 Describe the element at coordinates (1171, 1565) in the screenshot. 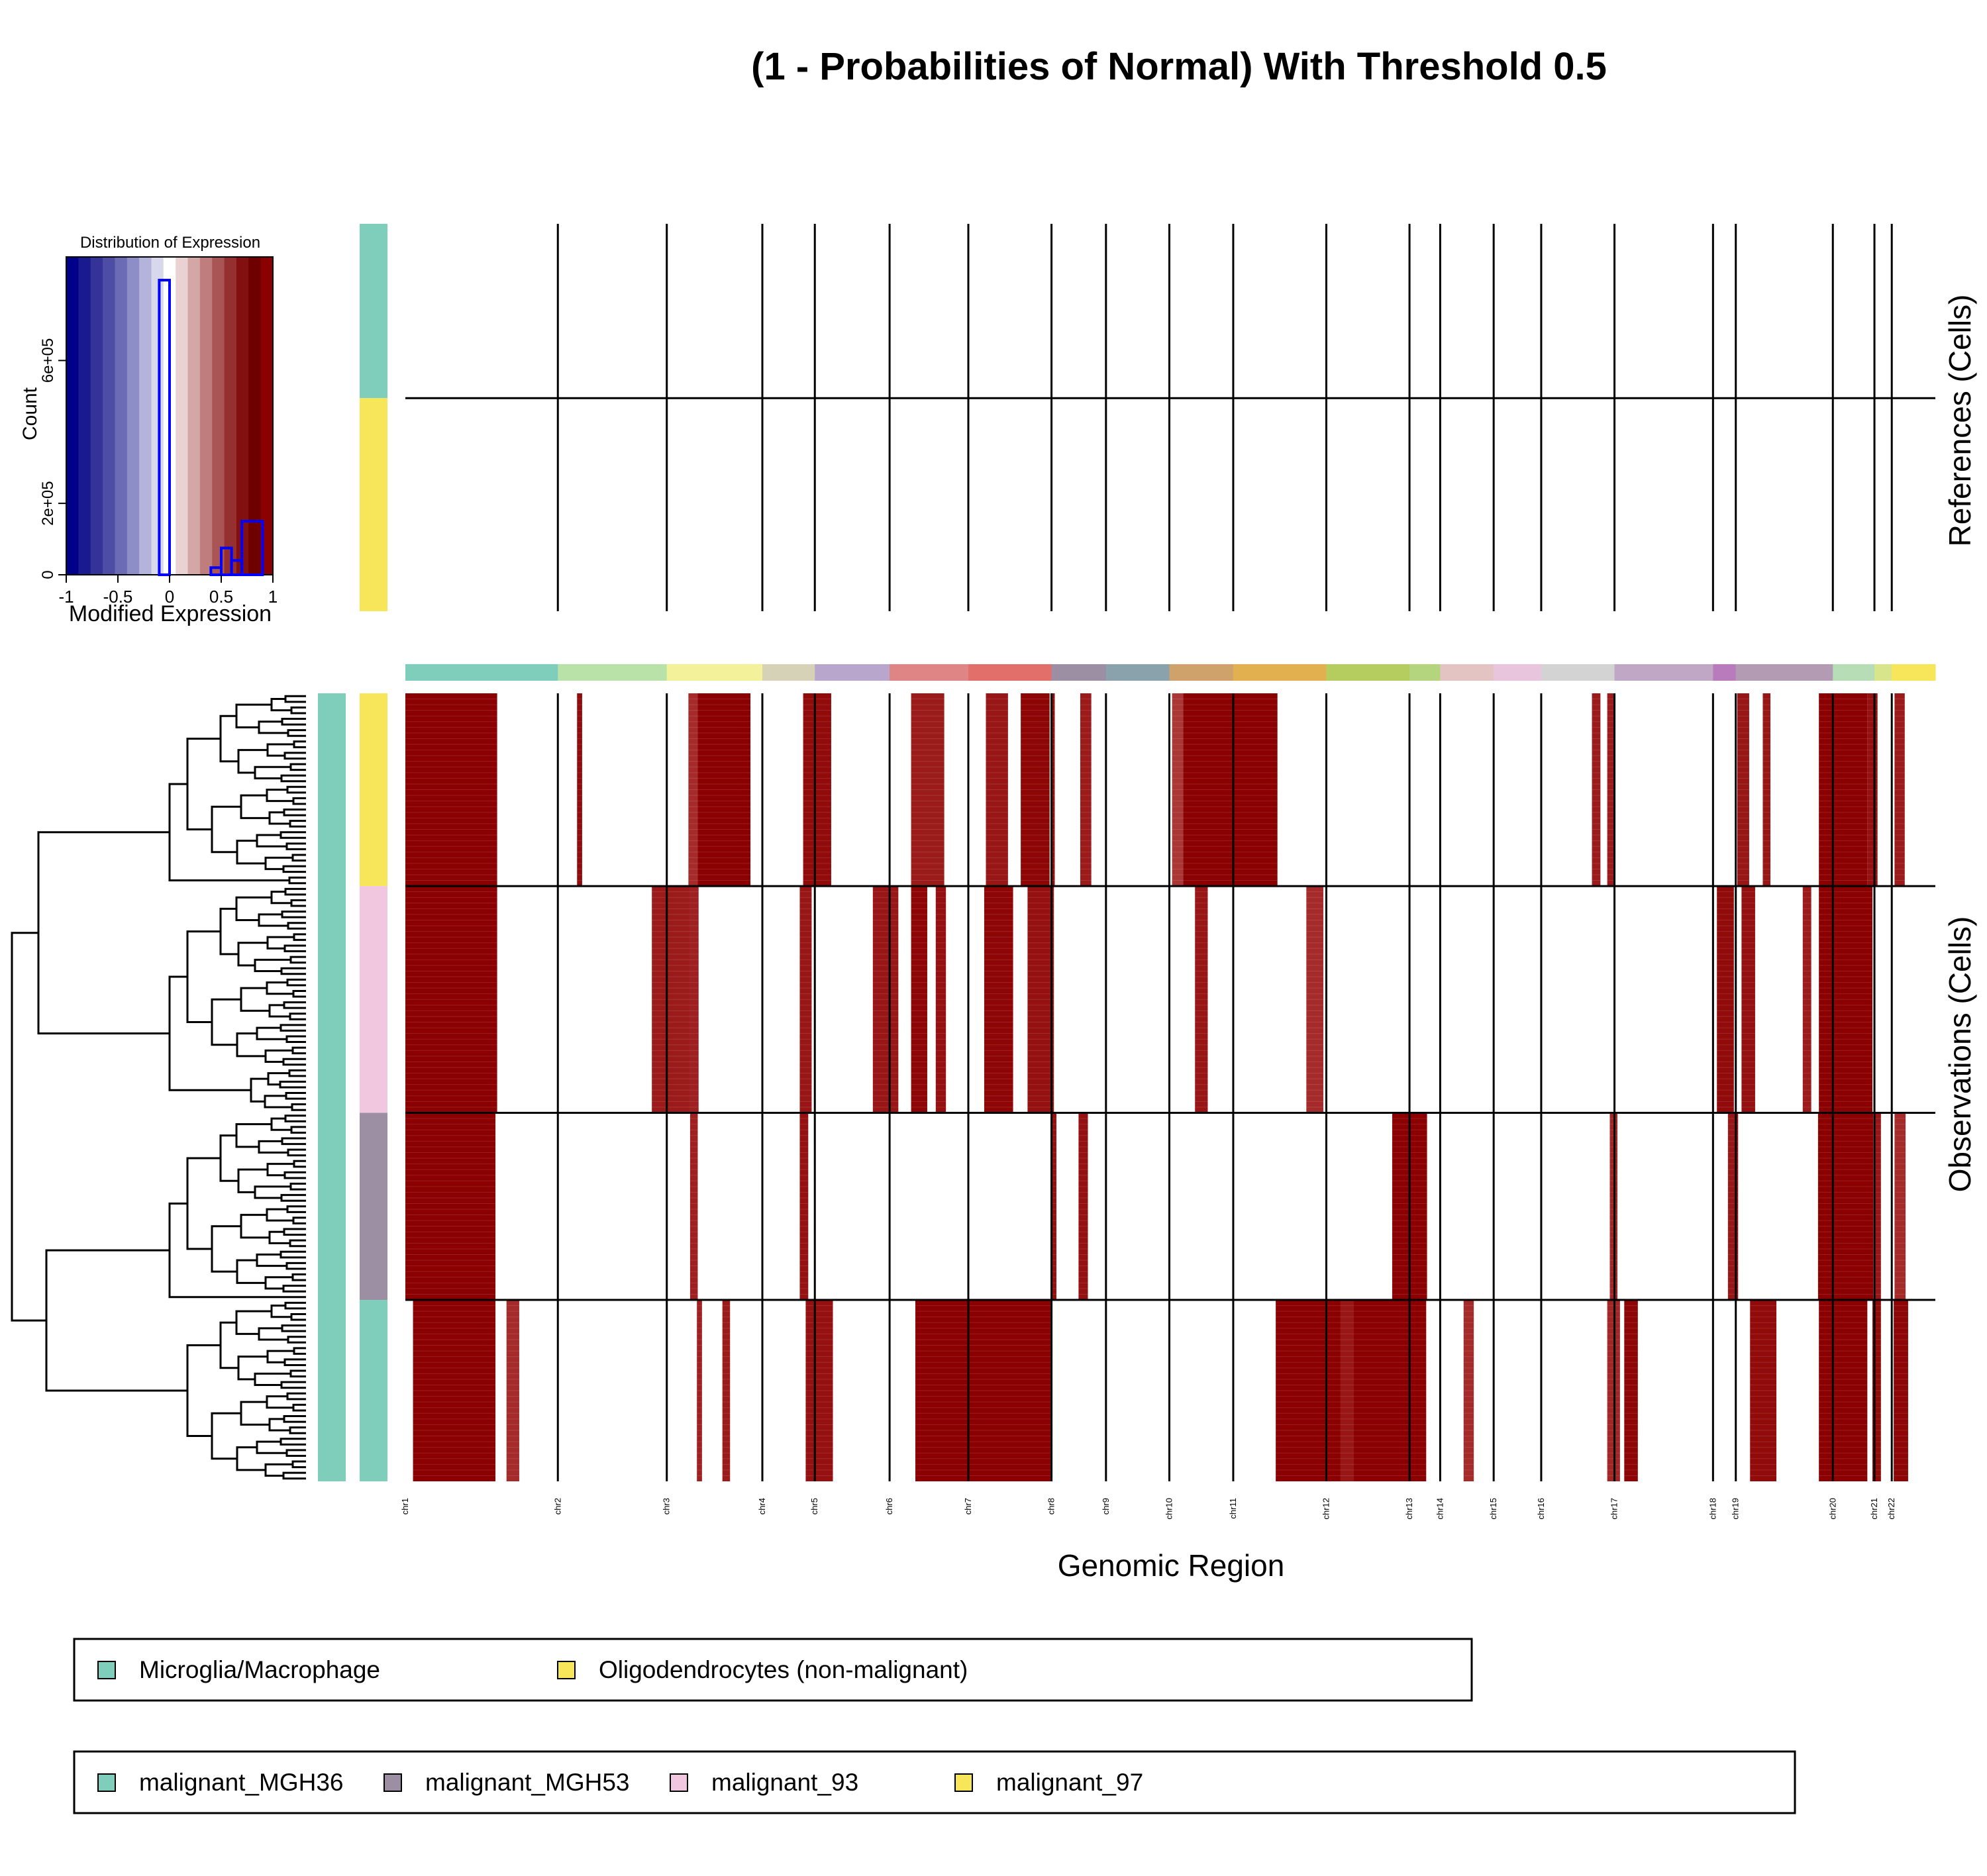

I see `x-axis-label: Genomic Region` at that location.